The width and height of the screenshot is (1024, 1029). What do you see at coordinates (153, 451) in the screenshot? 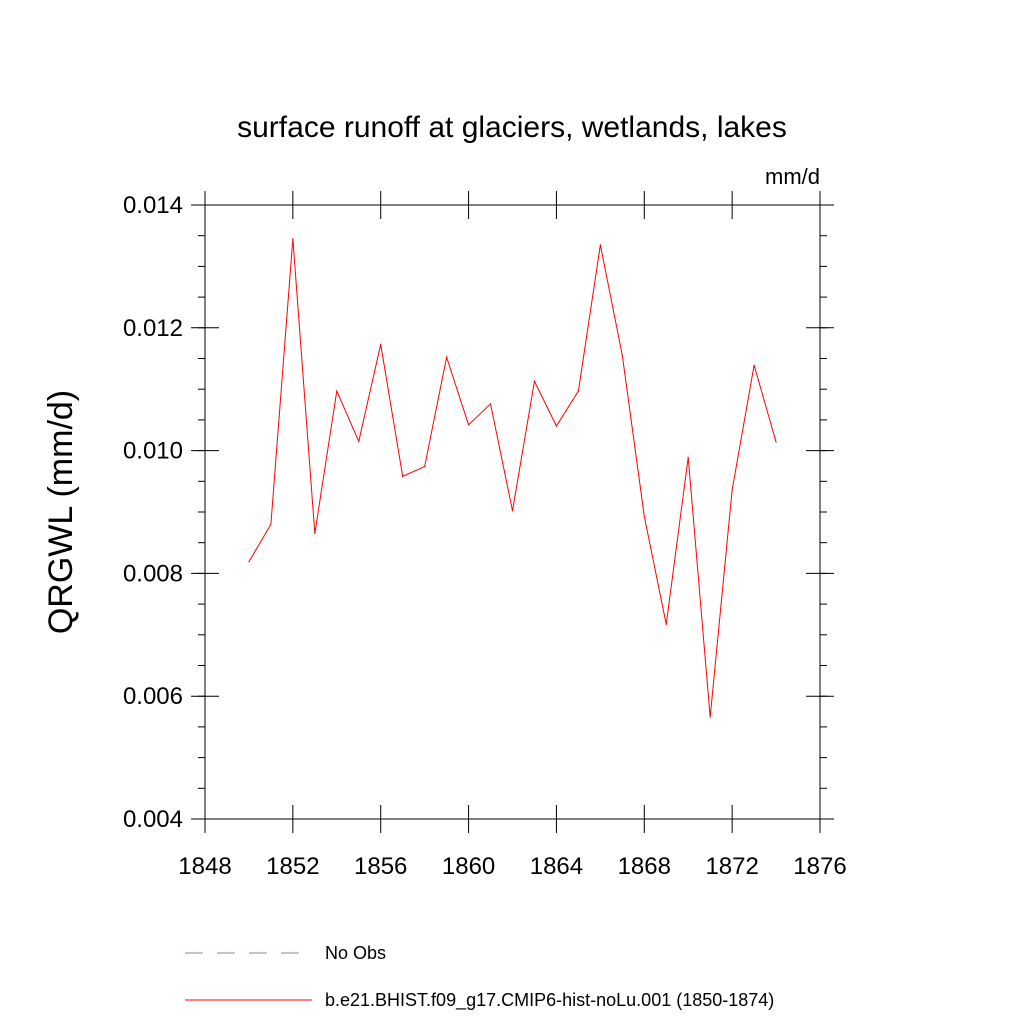
I see `y-tick-label: 0.010` at bounding box center [153, 451].